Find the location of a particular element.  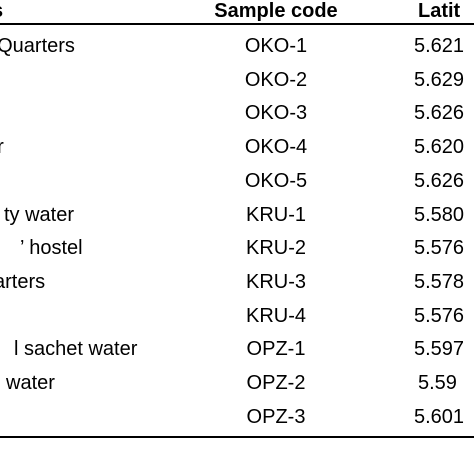

table-cell-latitude: 5.597 is located at coordinates (439, 349).